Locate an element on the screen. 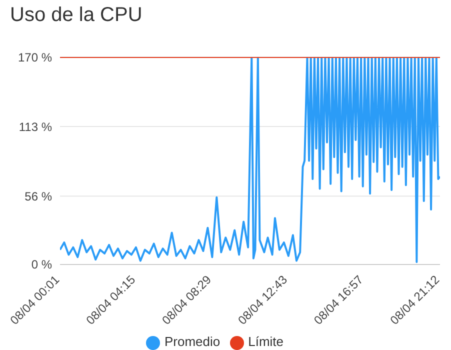  chart-title: Uso de la CPU is located at coordinates (76, 15).